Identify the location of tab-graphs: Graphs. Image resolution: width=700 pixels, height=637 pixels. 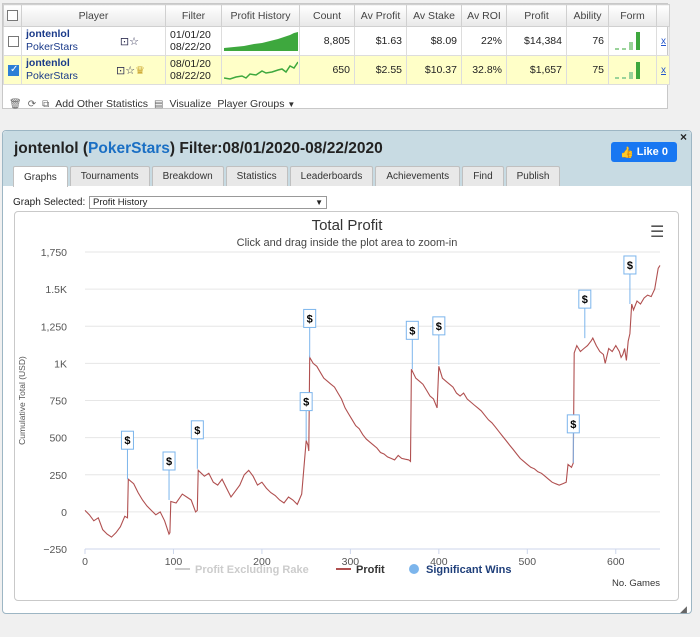
(40, 176).